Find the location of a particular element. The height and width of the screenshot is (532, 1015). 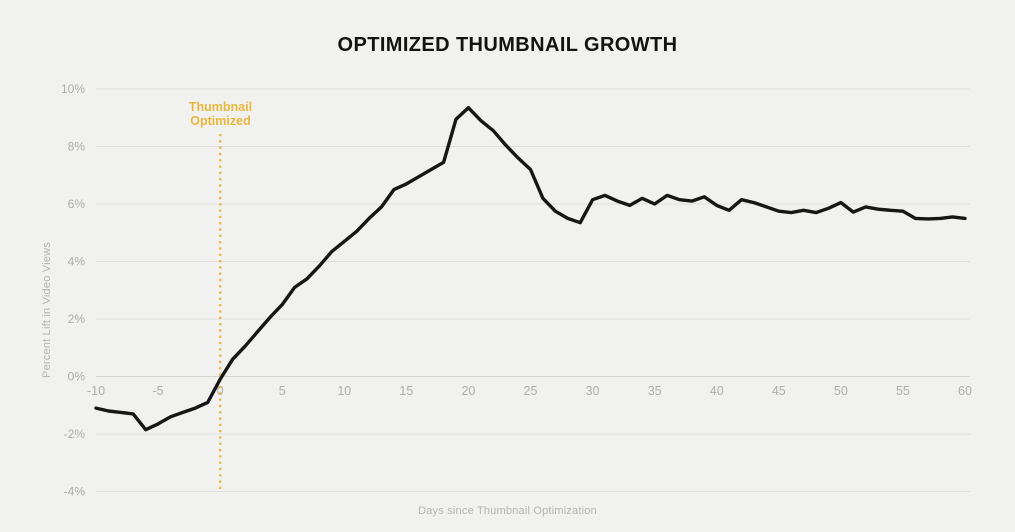

x-tick-label: 30 is located at coordinates (593, 391).